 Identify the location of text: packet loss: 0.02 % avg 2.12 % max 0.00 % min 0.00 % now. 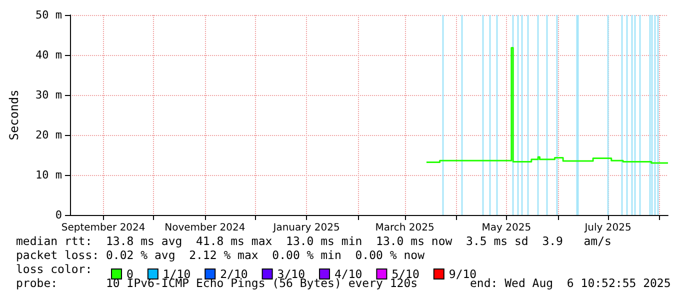
(220, 255).